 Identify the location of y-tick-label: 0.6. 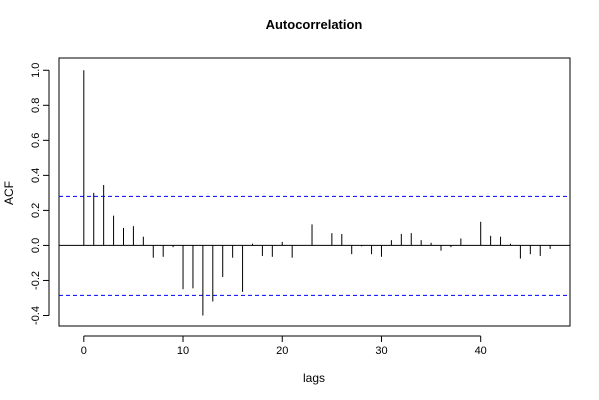
(36, 140).